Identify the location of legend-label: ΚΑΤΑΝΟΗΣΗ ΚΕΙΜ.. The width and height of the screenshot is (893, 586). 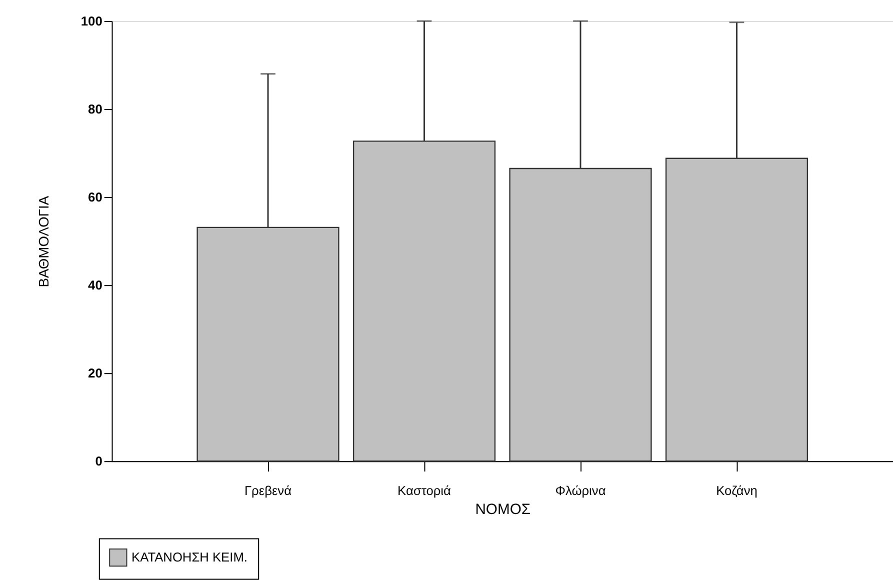
(190, 556).